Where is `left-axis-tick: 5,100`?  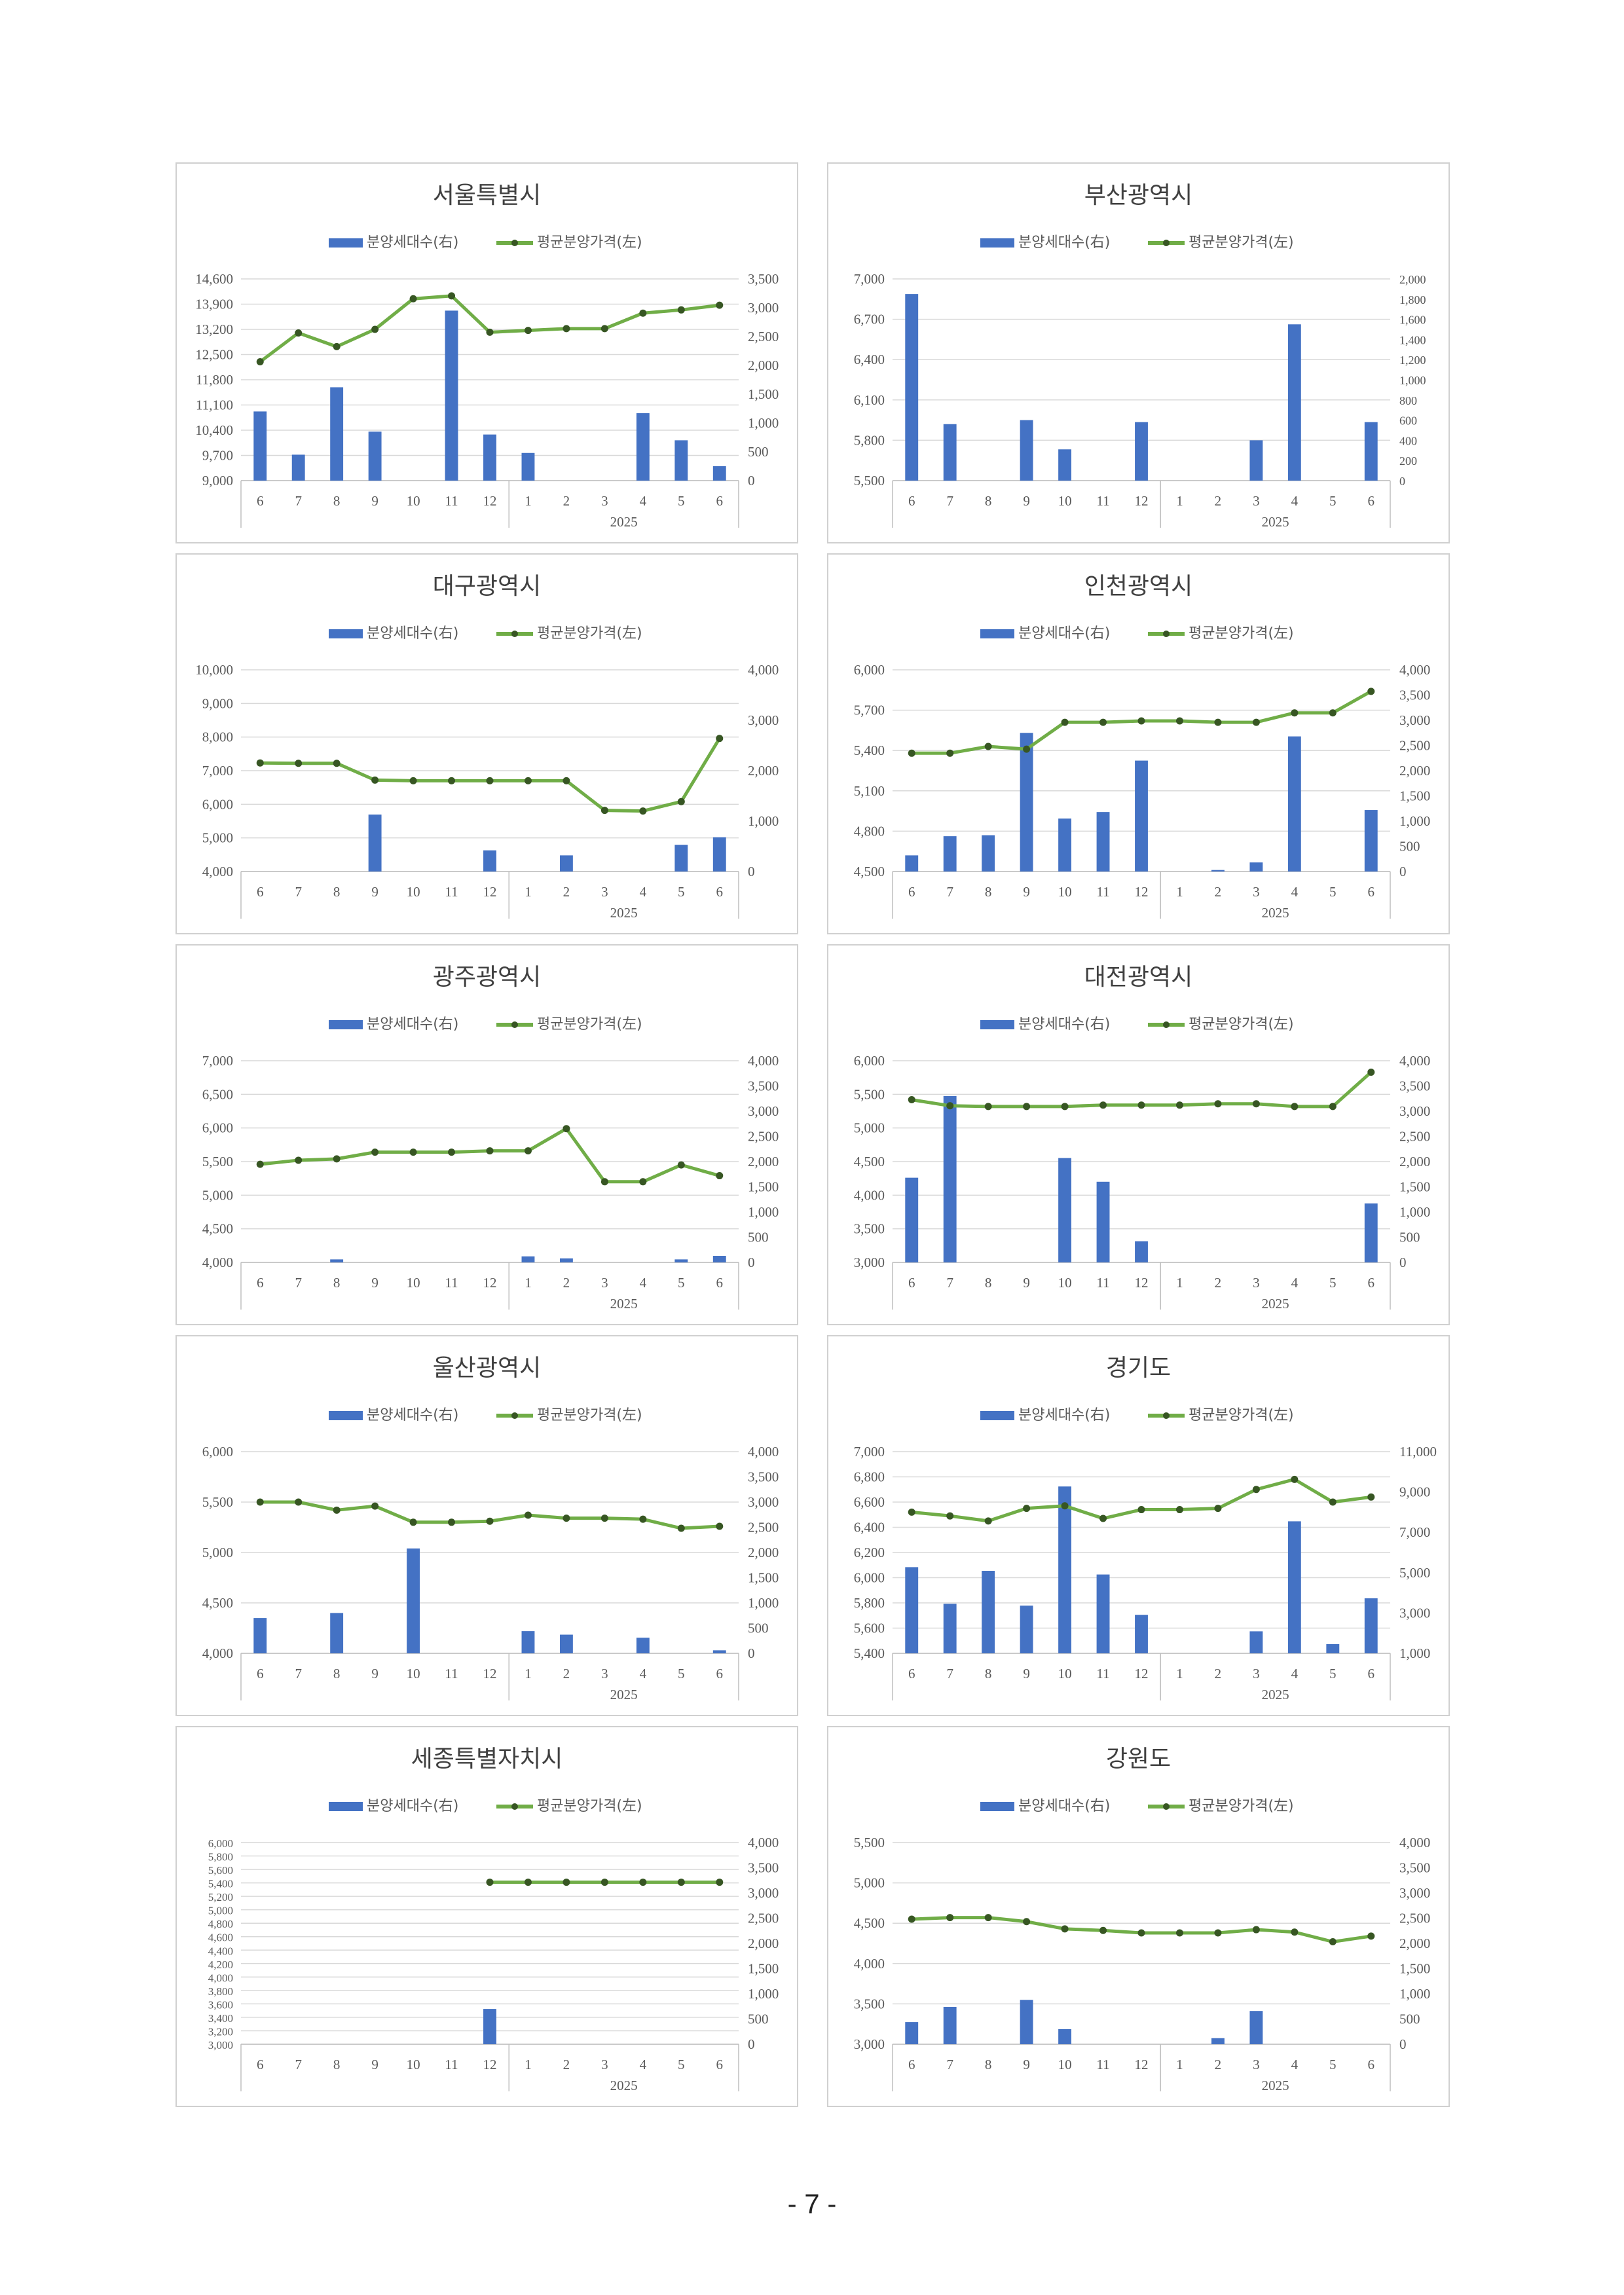
left-axis-tick: 5,100 is located at coordinates (869, 791).